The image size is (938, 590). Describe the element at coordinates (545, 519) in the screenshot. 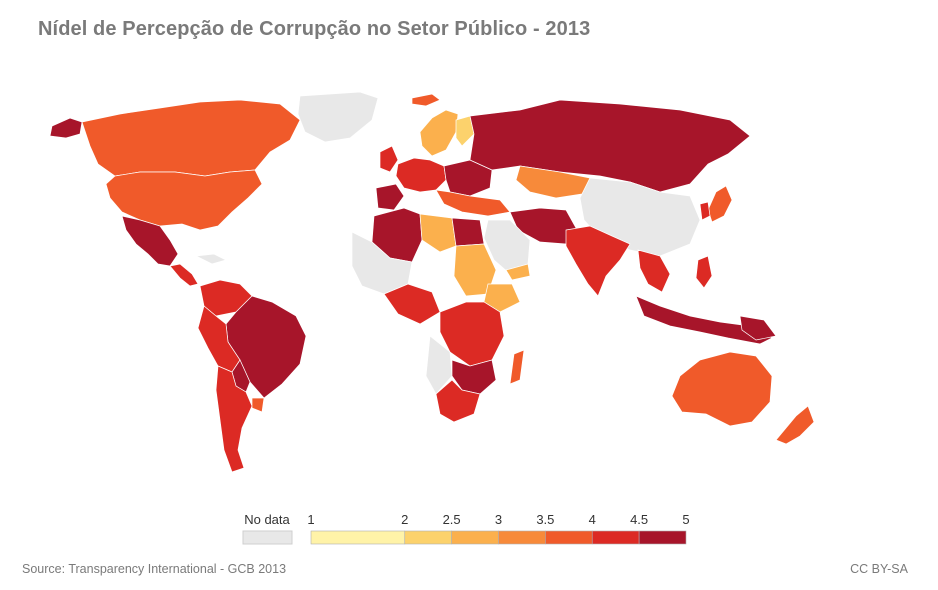

I see `legend-tick-4: 3.5` at that location.